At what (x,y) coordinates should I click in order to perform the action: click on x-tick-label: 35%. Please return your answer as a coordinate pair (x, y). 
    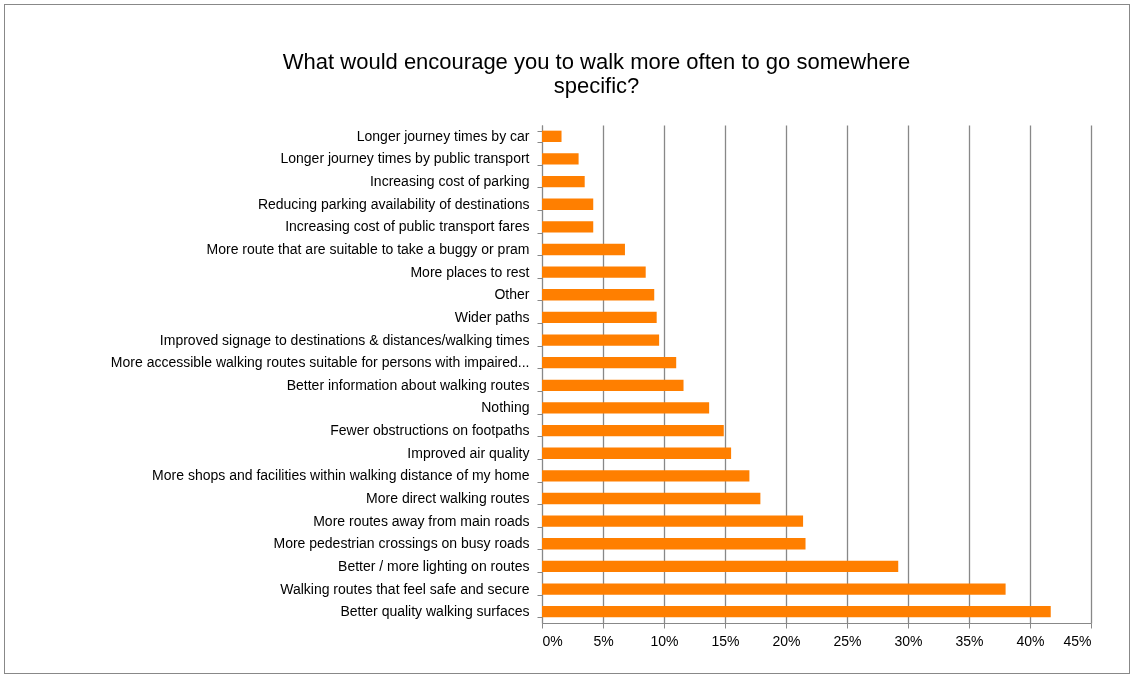
    Looking at the image, I should click on (969, 640).